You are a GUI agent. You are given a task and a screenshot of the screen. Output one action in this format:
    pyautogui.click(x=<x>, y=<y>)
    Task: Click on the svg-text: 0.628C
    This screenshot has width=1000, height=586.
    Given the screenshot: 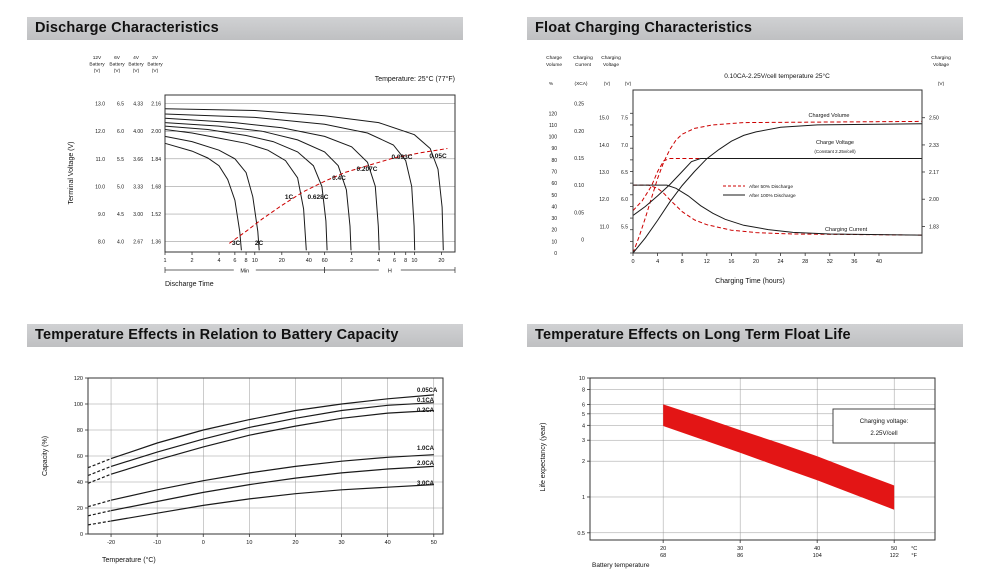 What is the action you would take?
    pyautogui.click(x=318, y=197)
    